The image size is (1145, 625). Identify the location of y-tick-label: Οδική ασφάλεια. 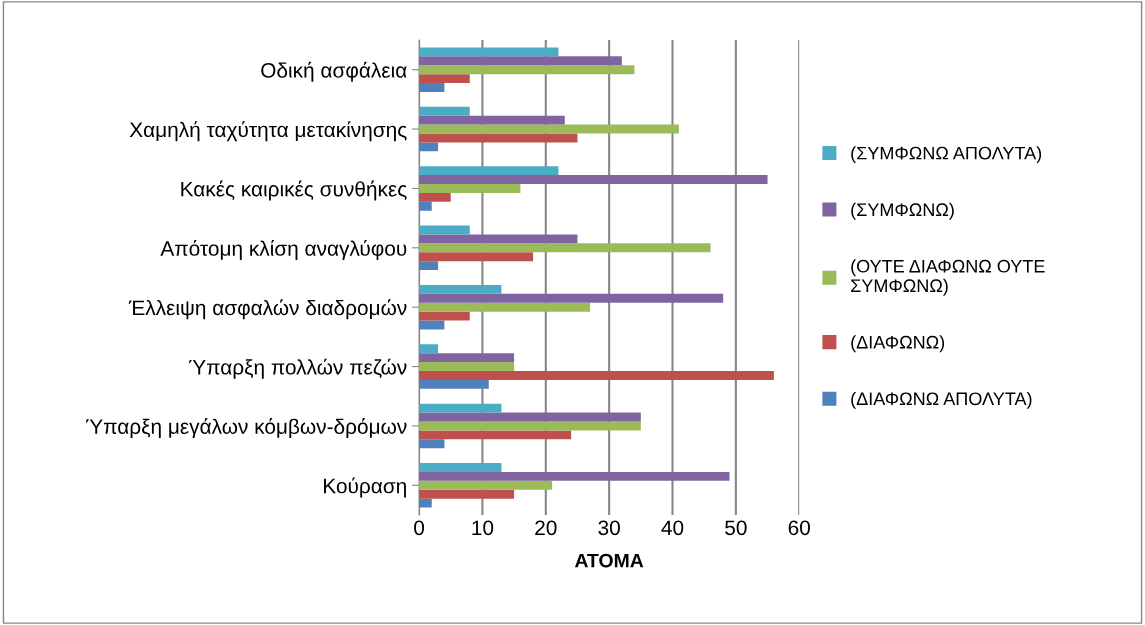
(334, 71).